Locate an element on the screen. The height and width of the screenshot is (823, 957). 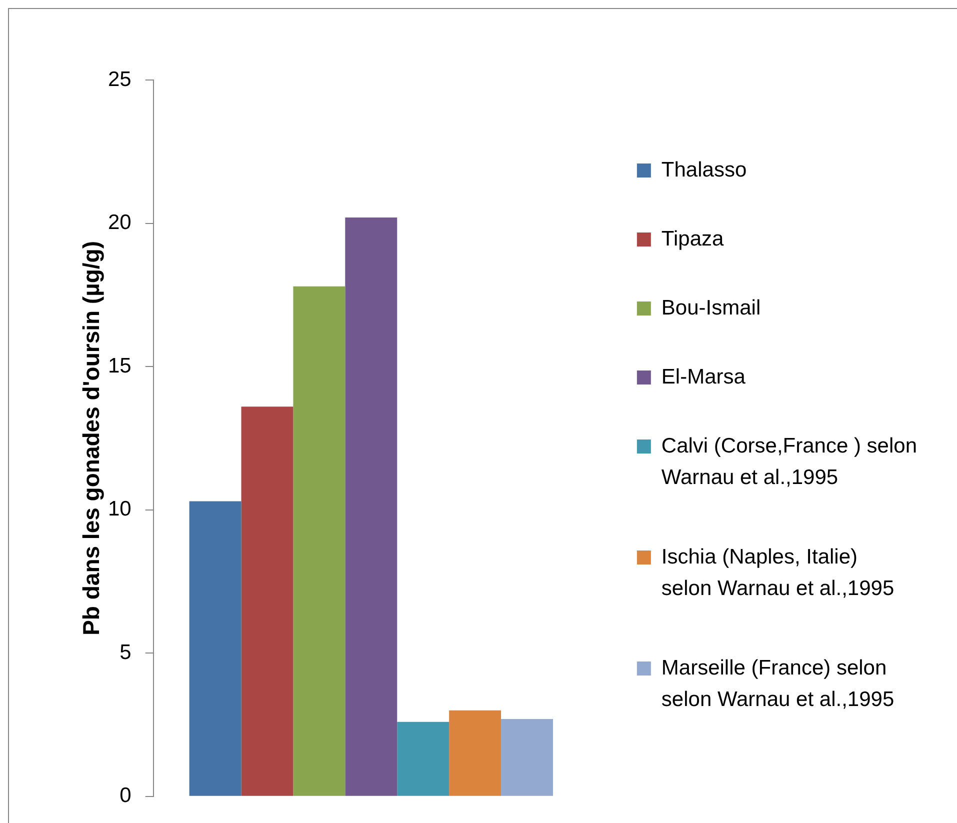
legend-label: Tipaza is located at coordinates (692, 238).